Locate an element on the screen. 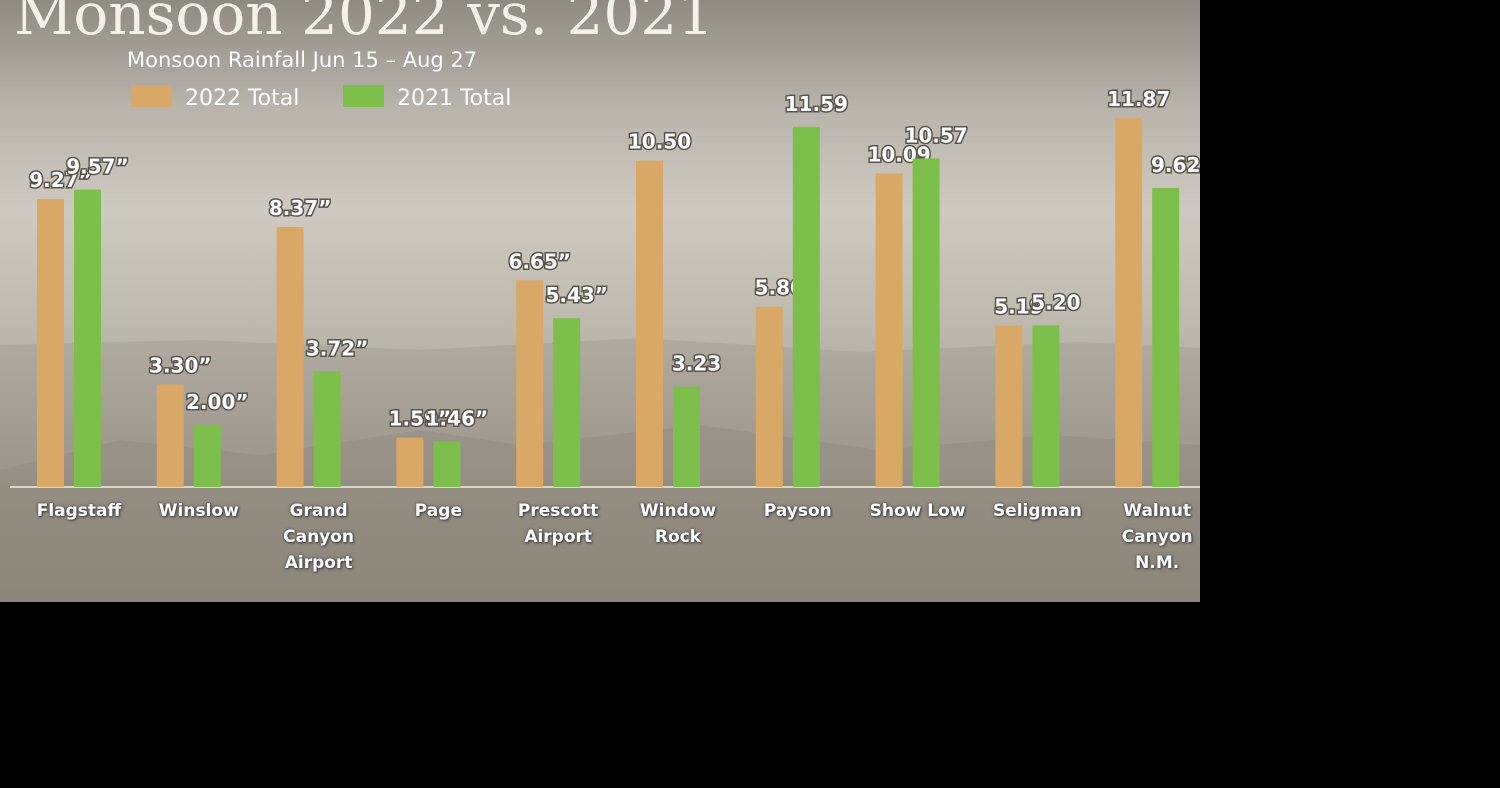 This screenshot has width=1500, height=788. value-label: 5.43” is located at coordinates (576, 295).